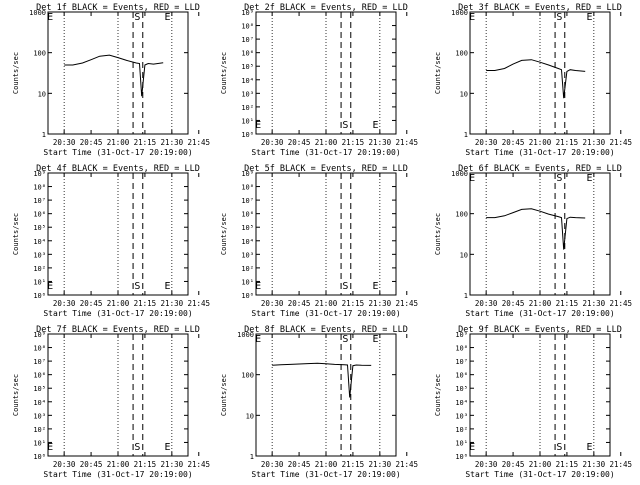  I want to click on panel-title: Det 2f BLACK = Events, RED = LLD, so click(326, 8).